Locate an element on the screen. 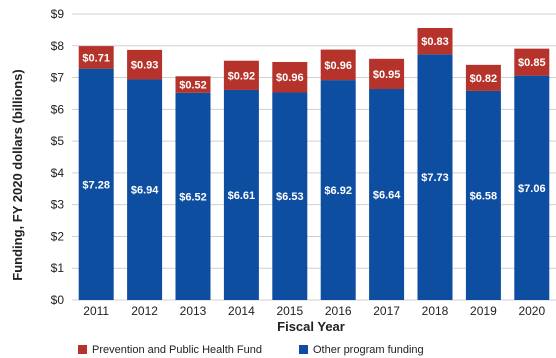 This screenshot has height=358, width=556. data-label-other: $6.58 is located at coordinates (484, 196).